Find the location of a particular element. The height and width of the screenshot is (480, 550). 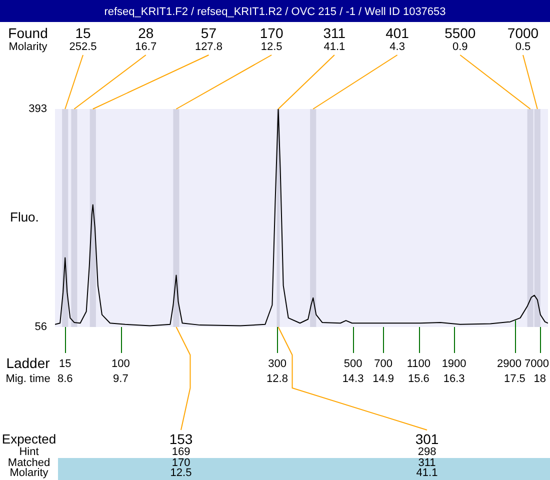

annotation: 170 12.5 is located at coordinates (272, 39).